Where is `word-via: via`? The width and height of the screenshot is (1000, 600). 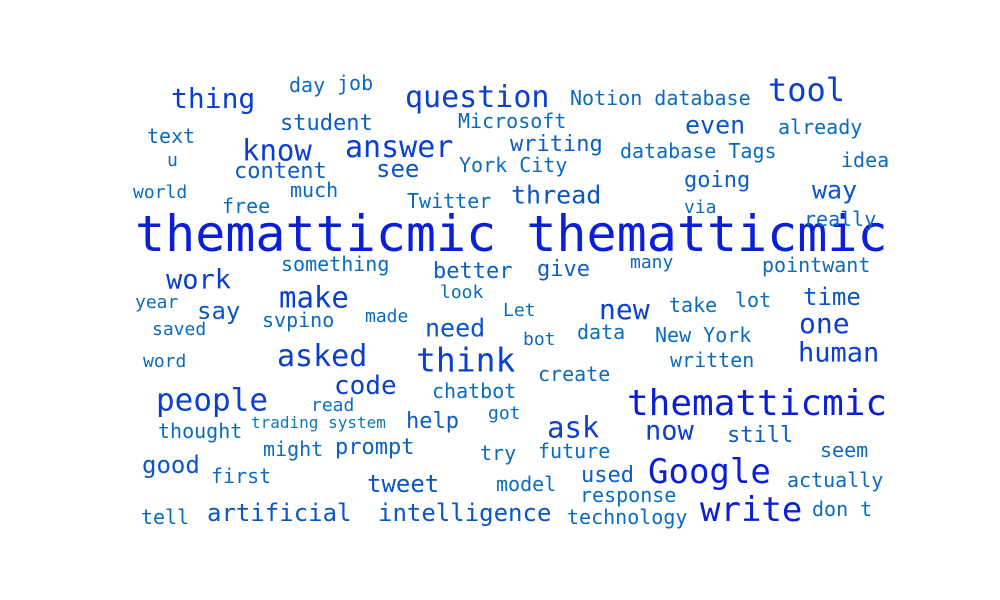
word-via: via is located at coordinates (700, 207).